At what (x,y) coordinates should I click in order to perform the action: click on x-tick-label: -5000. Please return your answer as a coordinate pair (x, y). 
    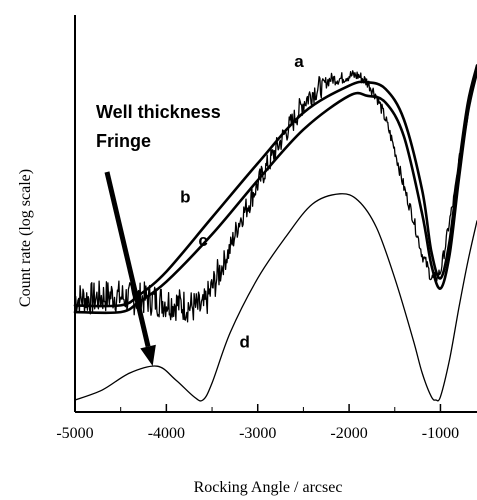
    Looking at the image, I should click on (74, 433).